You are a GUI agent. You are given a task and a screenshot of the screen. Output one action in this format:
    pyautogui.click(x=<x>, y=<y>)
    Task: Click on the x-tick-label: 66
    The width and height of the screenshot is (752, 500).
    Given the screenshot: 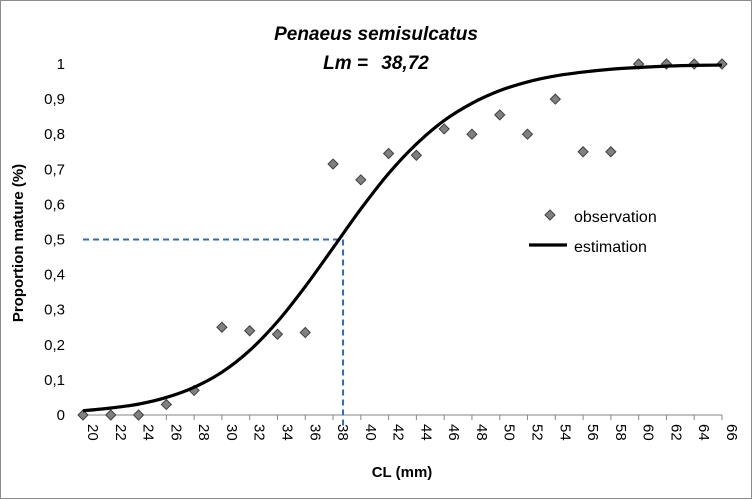 What is the action you would take?
    pyautogui.click(x=731, y=432)
    